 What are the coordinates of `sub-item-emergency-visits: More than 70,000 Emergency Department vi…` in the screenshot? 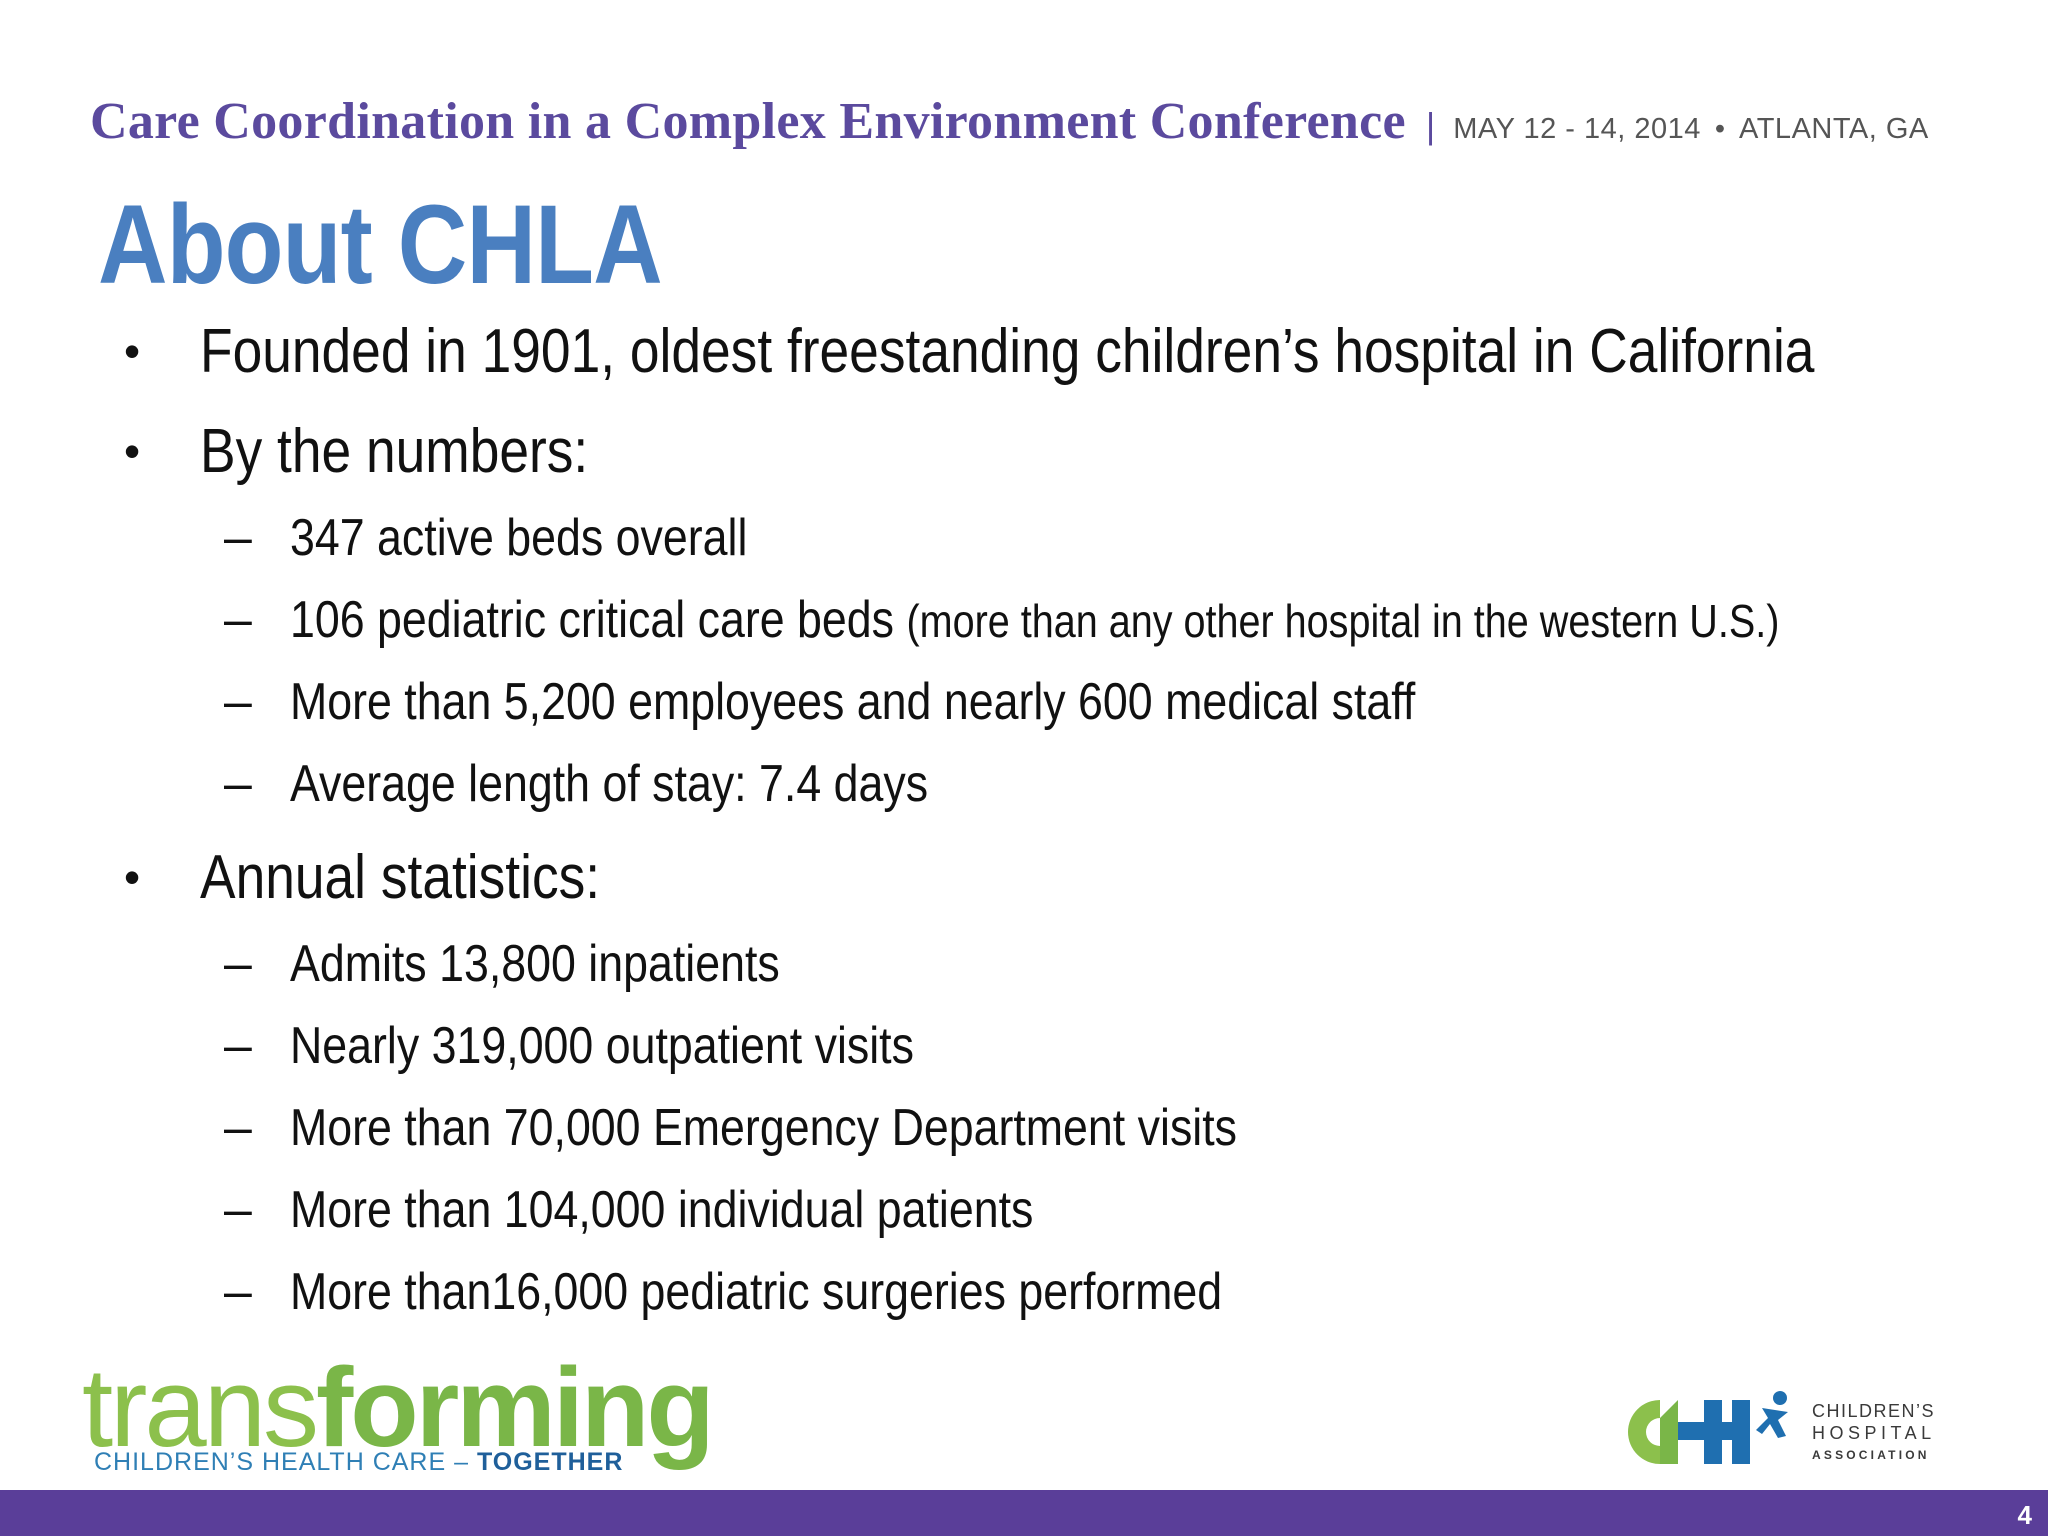 It's located at (764, 1128).